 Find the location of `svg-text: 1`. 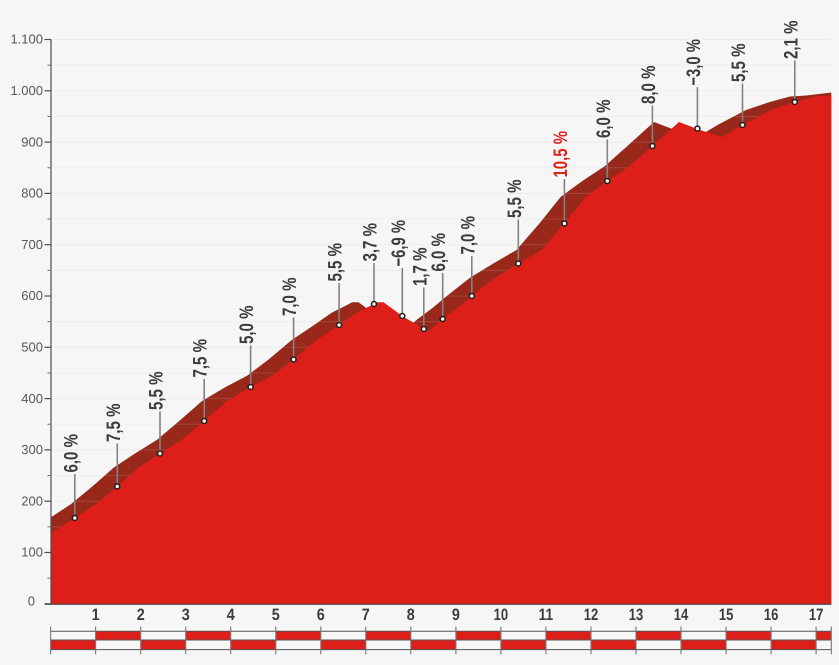

svg-text: 1 is located at coordinates (96, 615).